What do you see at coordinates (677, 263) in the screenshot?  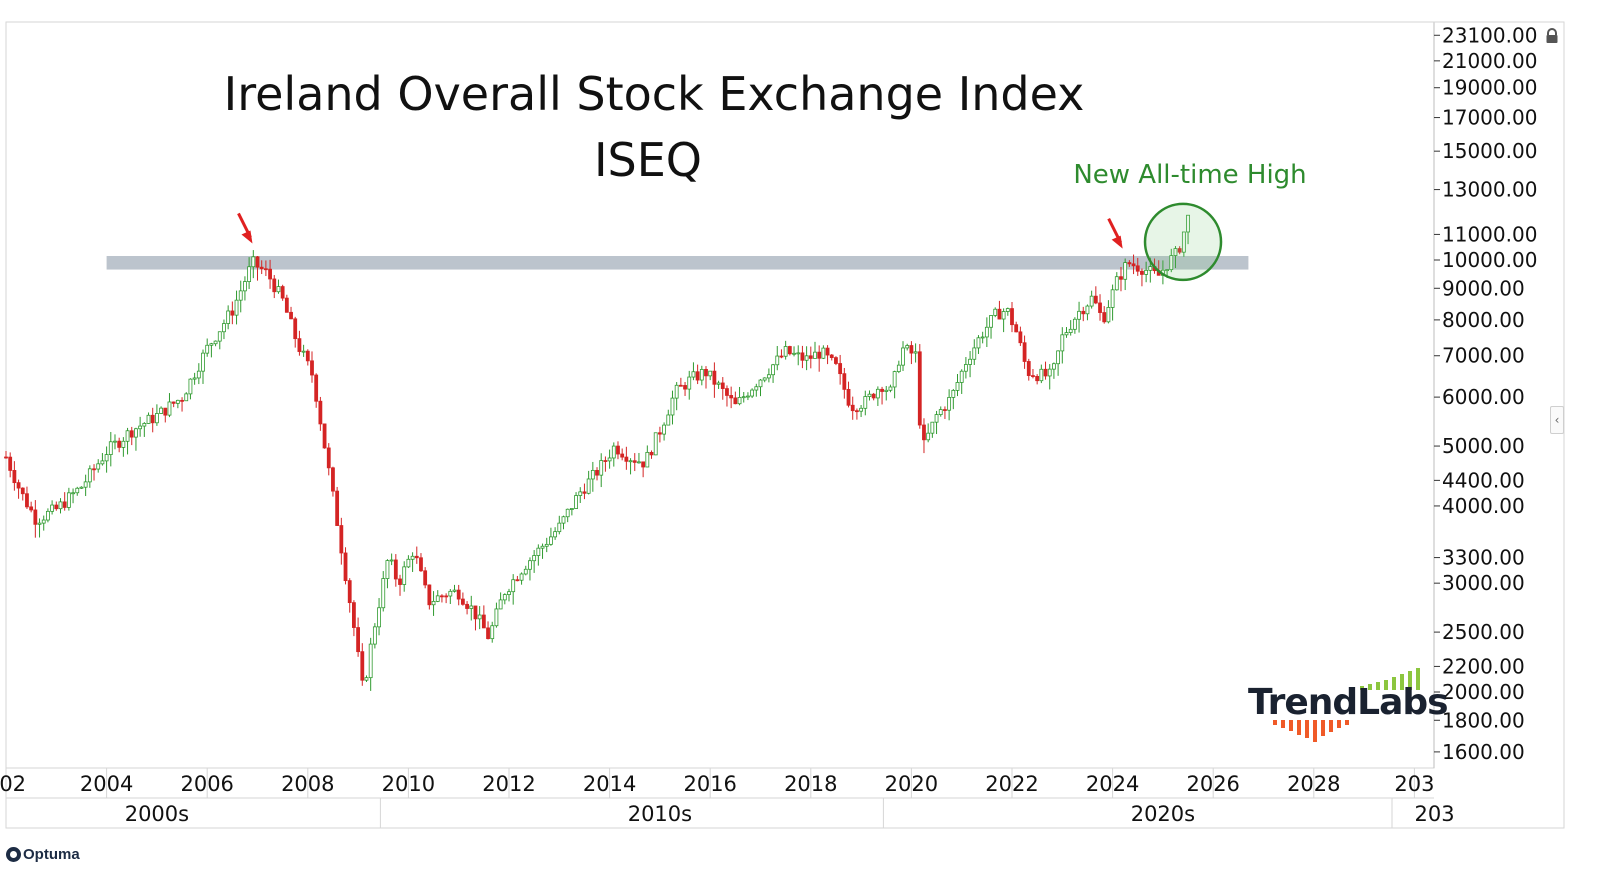 I see `resistance-band-layer` at bounding box center [677, 263].